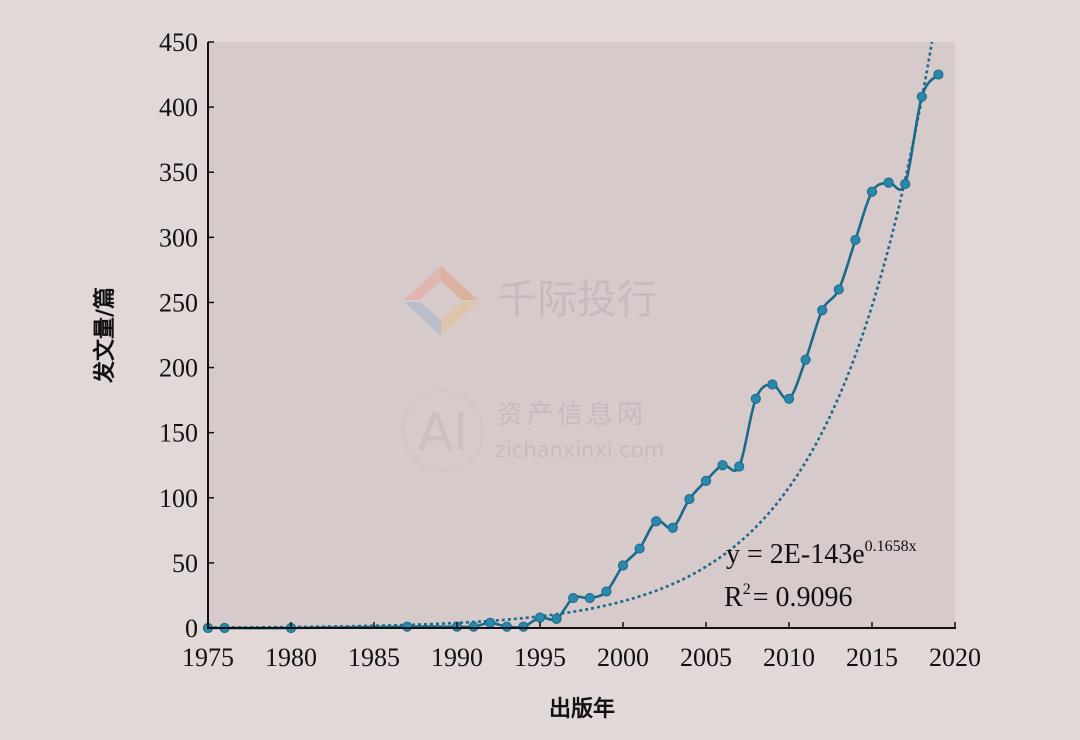 This screenshot has width=1080, height=740. Describe the element at coordinates (457, 657) in the screenshot. I see `x-tick-label: 1990` at that location.